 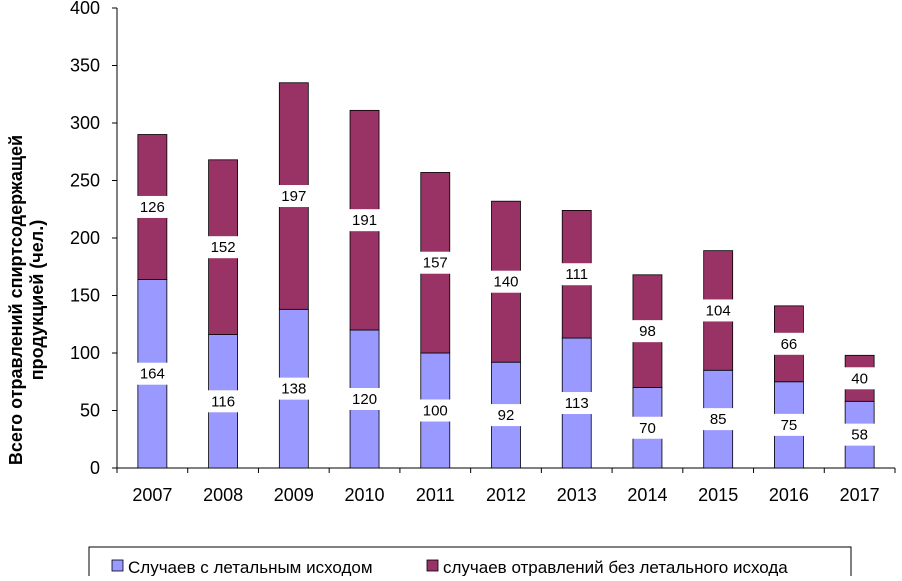 I want to click on data-label: 120, so click(x=364, y=399).